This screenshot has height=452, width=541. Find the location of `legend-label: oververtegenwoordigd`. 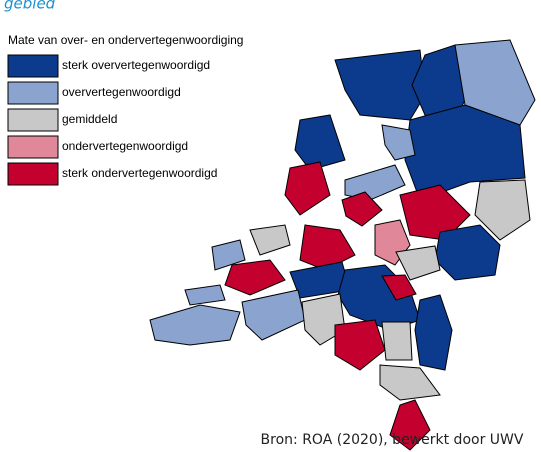

legend-label: oververtegenwoordigd is located at coordinates (121, 92).